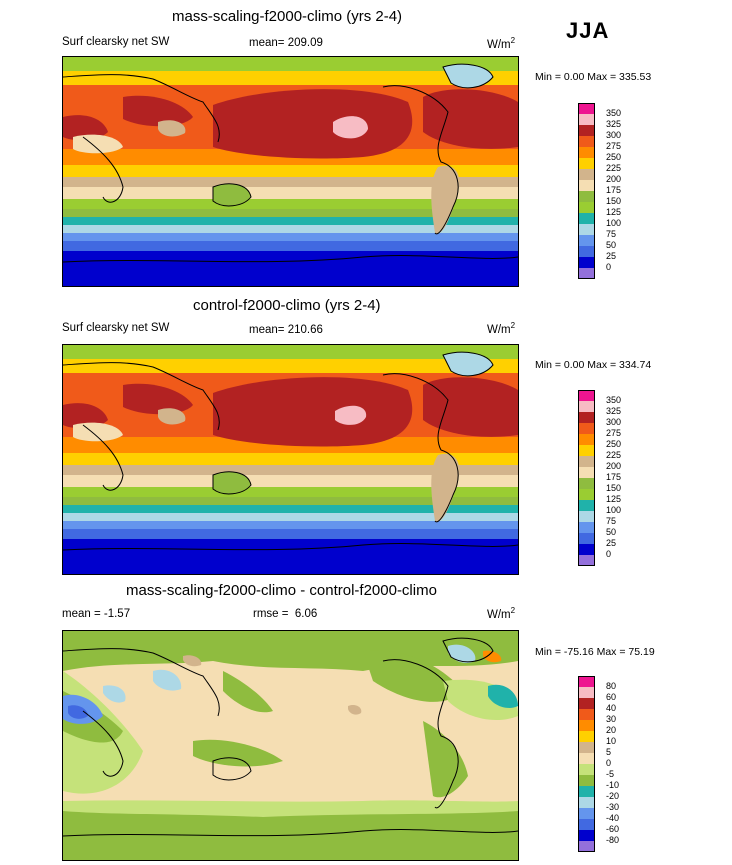  What do you see at coordinates (614, 477) in the screenshot?
I see `panel2-tick-label: 175` at bounding box center [614, 477].